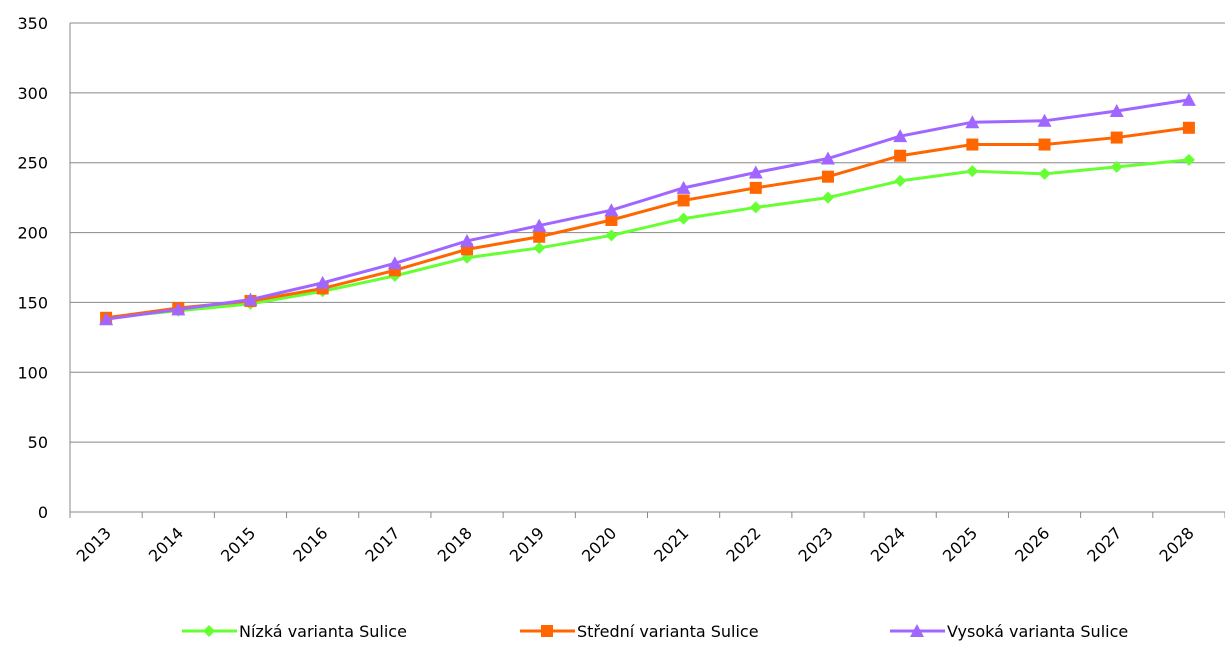 The width and height of the screenshot is (1225, 651). What do you see at coordinates (1032, 544) in the screenshot?
I see `x-tick-label: 2026` at bounding box center [1032, 544].